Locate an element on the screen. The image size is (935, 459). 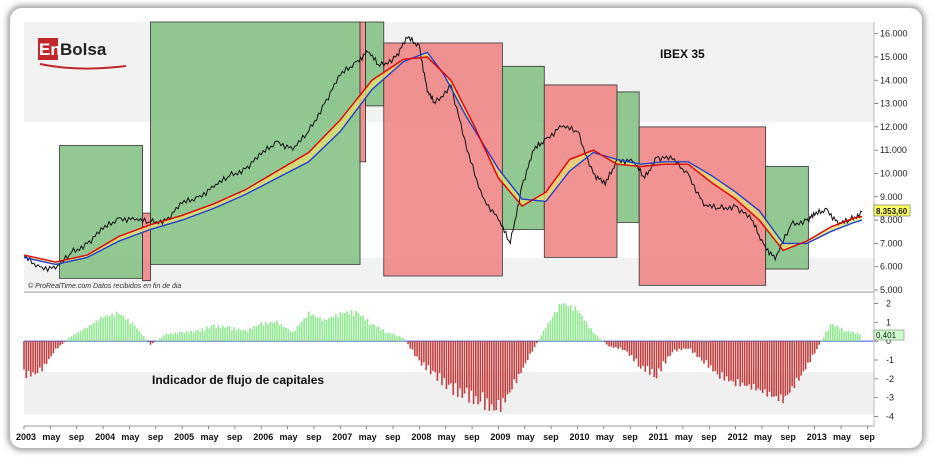
xtick-label: 2004 is located at coordinates (105, 437).